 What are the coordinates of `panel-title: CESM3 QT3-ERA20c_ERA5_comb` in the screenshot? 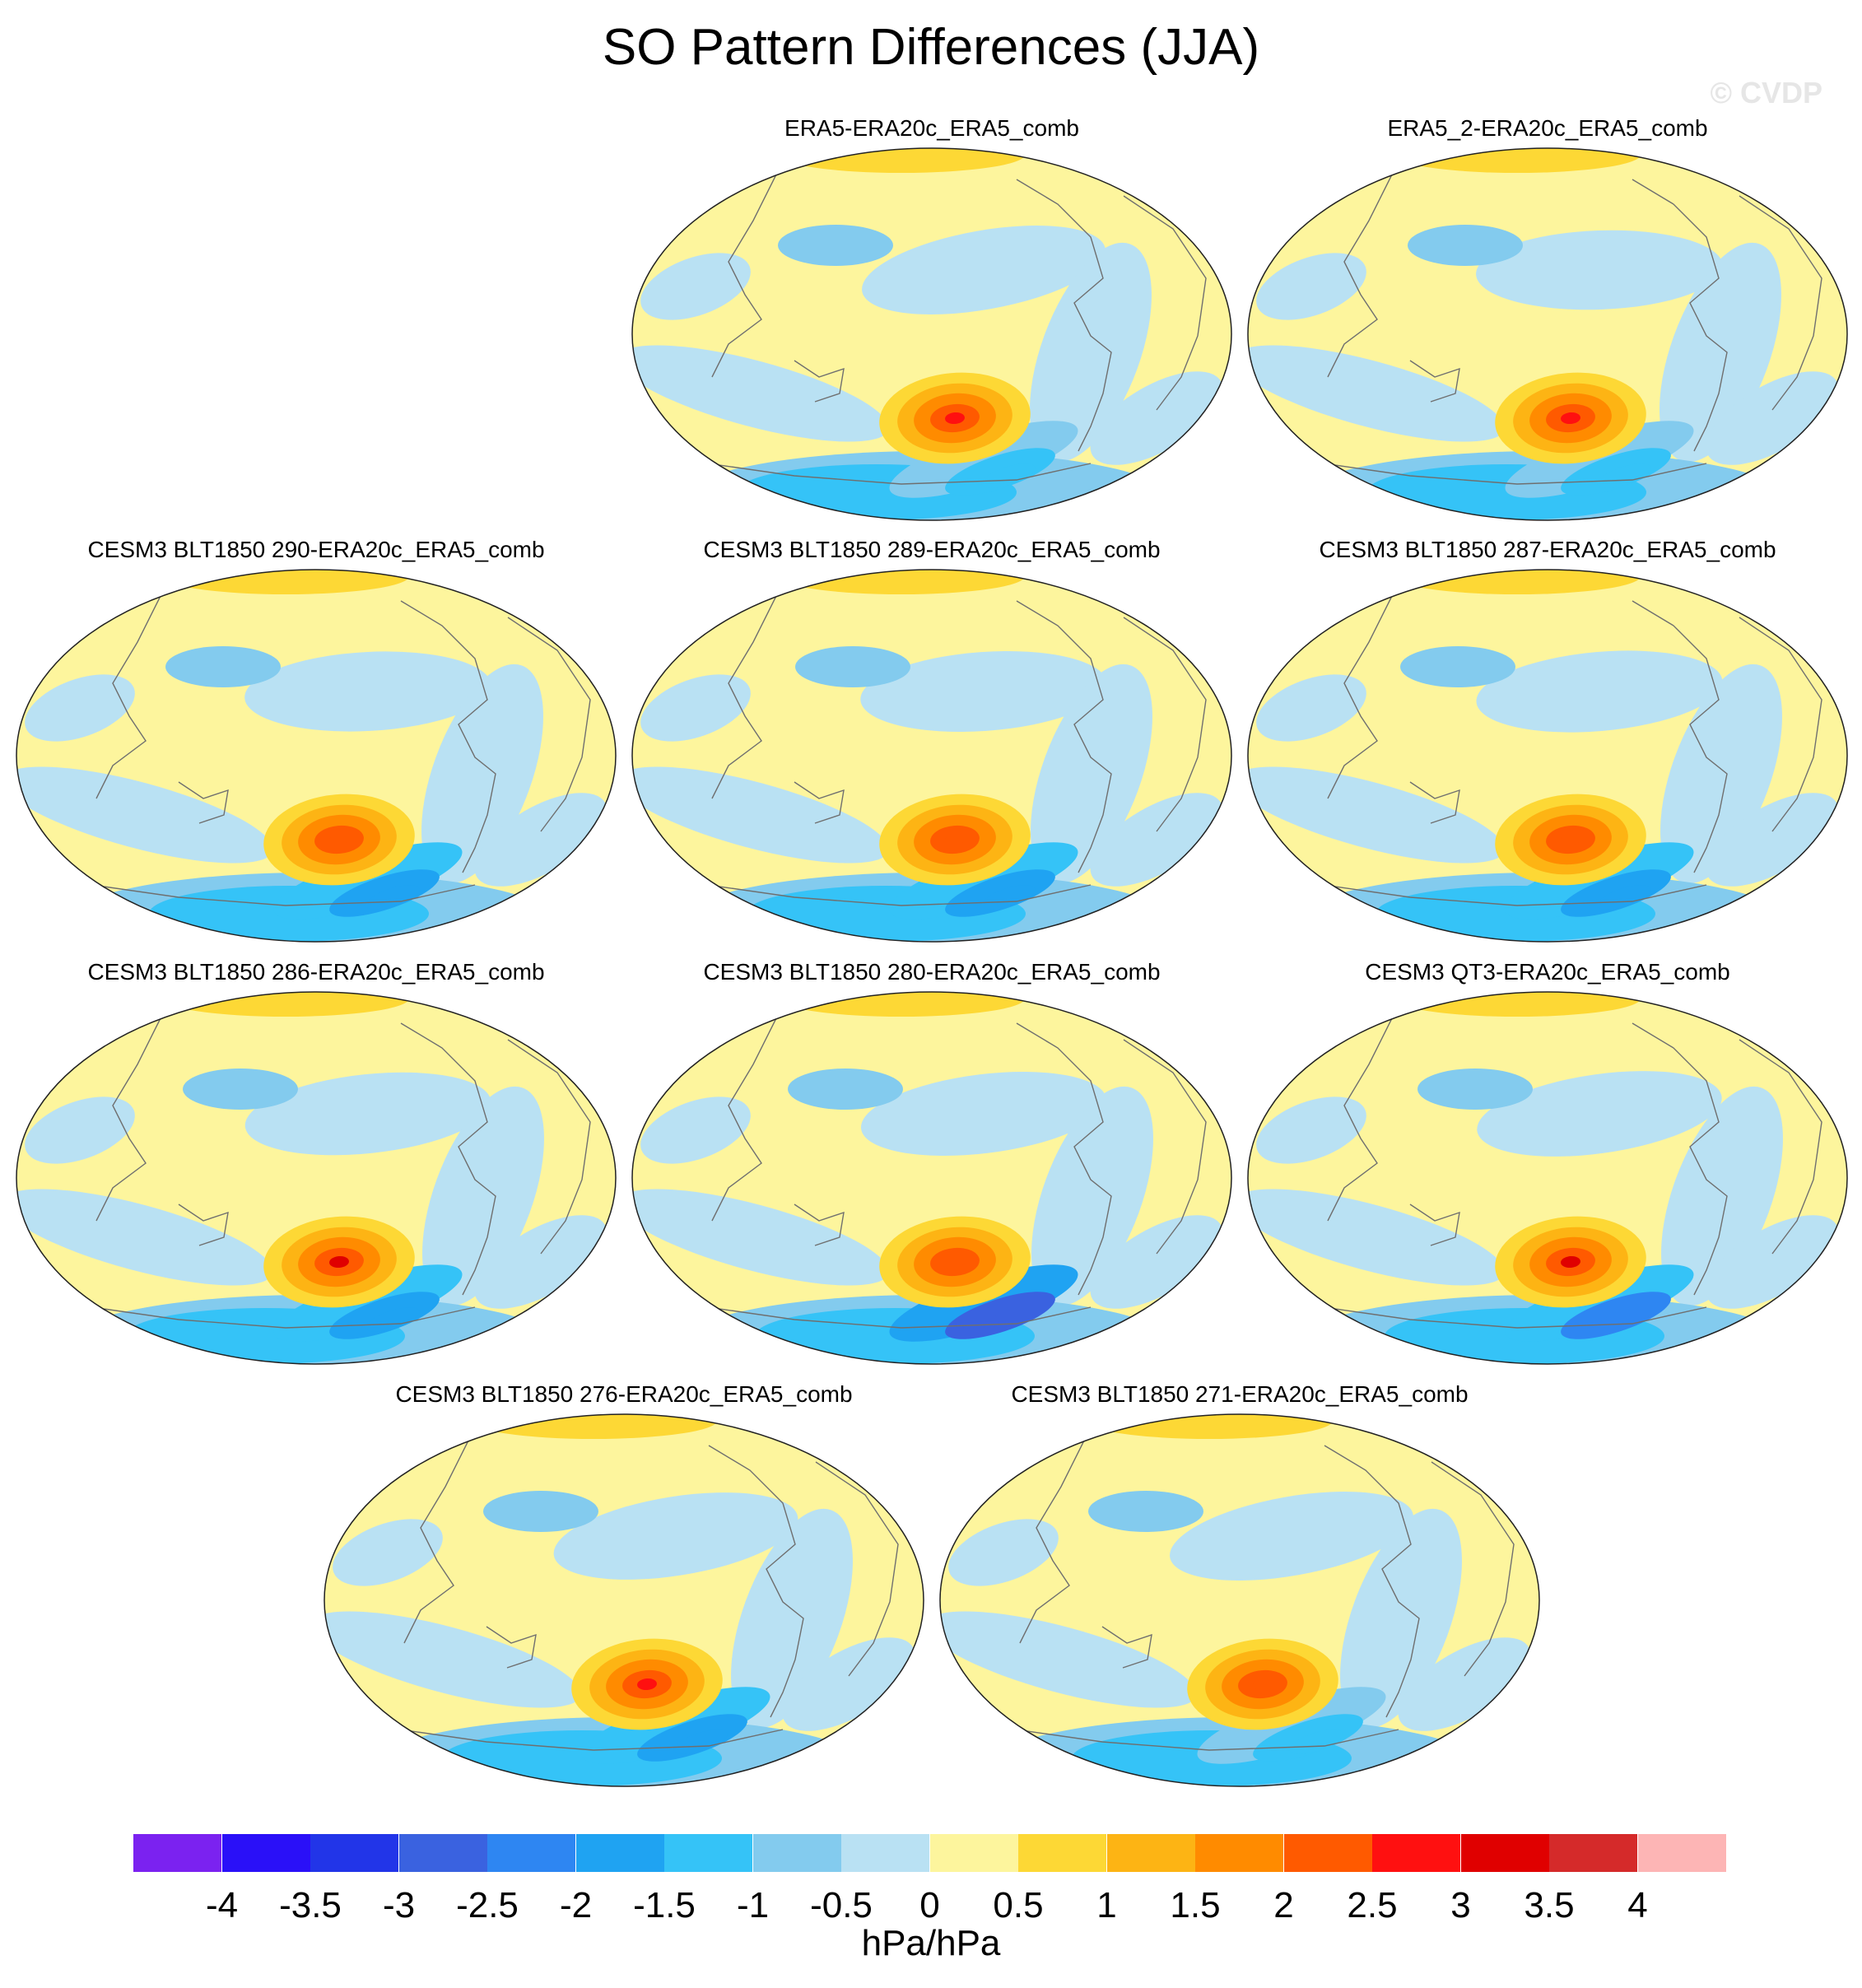 It's located at (1548, 972).